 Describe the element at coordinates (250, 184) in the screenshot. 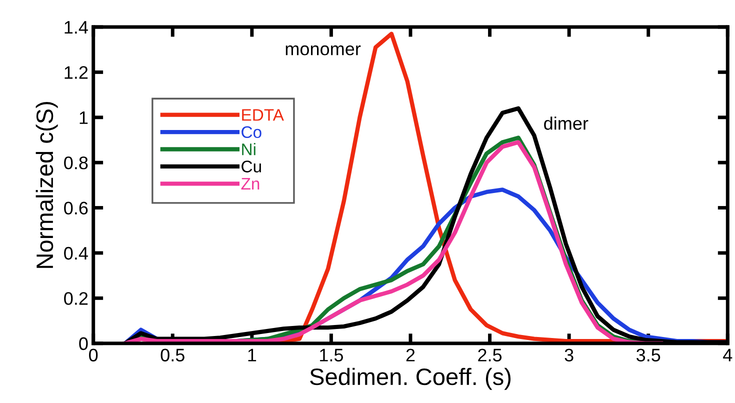

I see `legend-label: Zn` at that location.